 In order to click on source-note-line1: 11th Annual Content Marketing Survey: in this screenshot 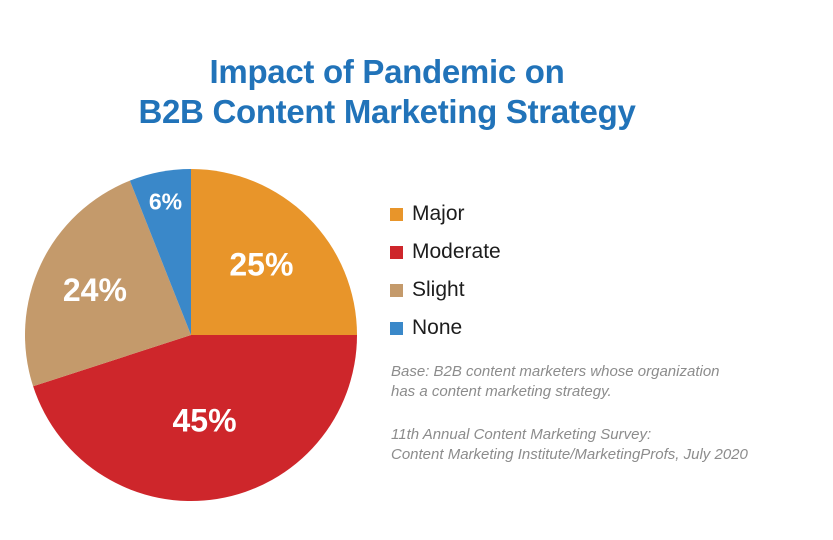, I will do `click(521, 434)`.